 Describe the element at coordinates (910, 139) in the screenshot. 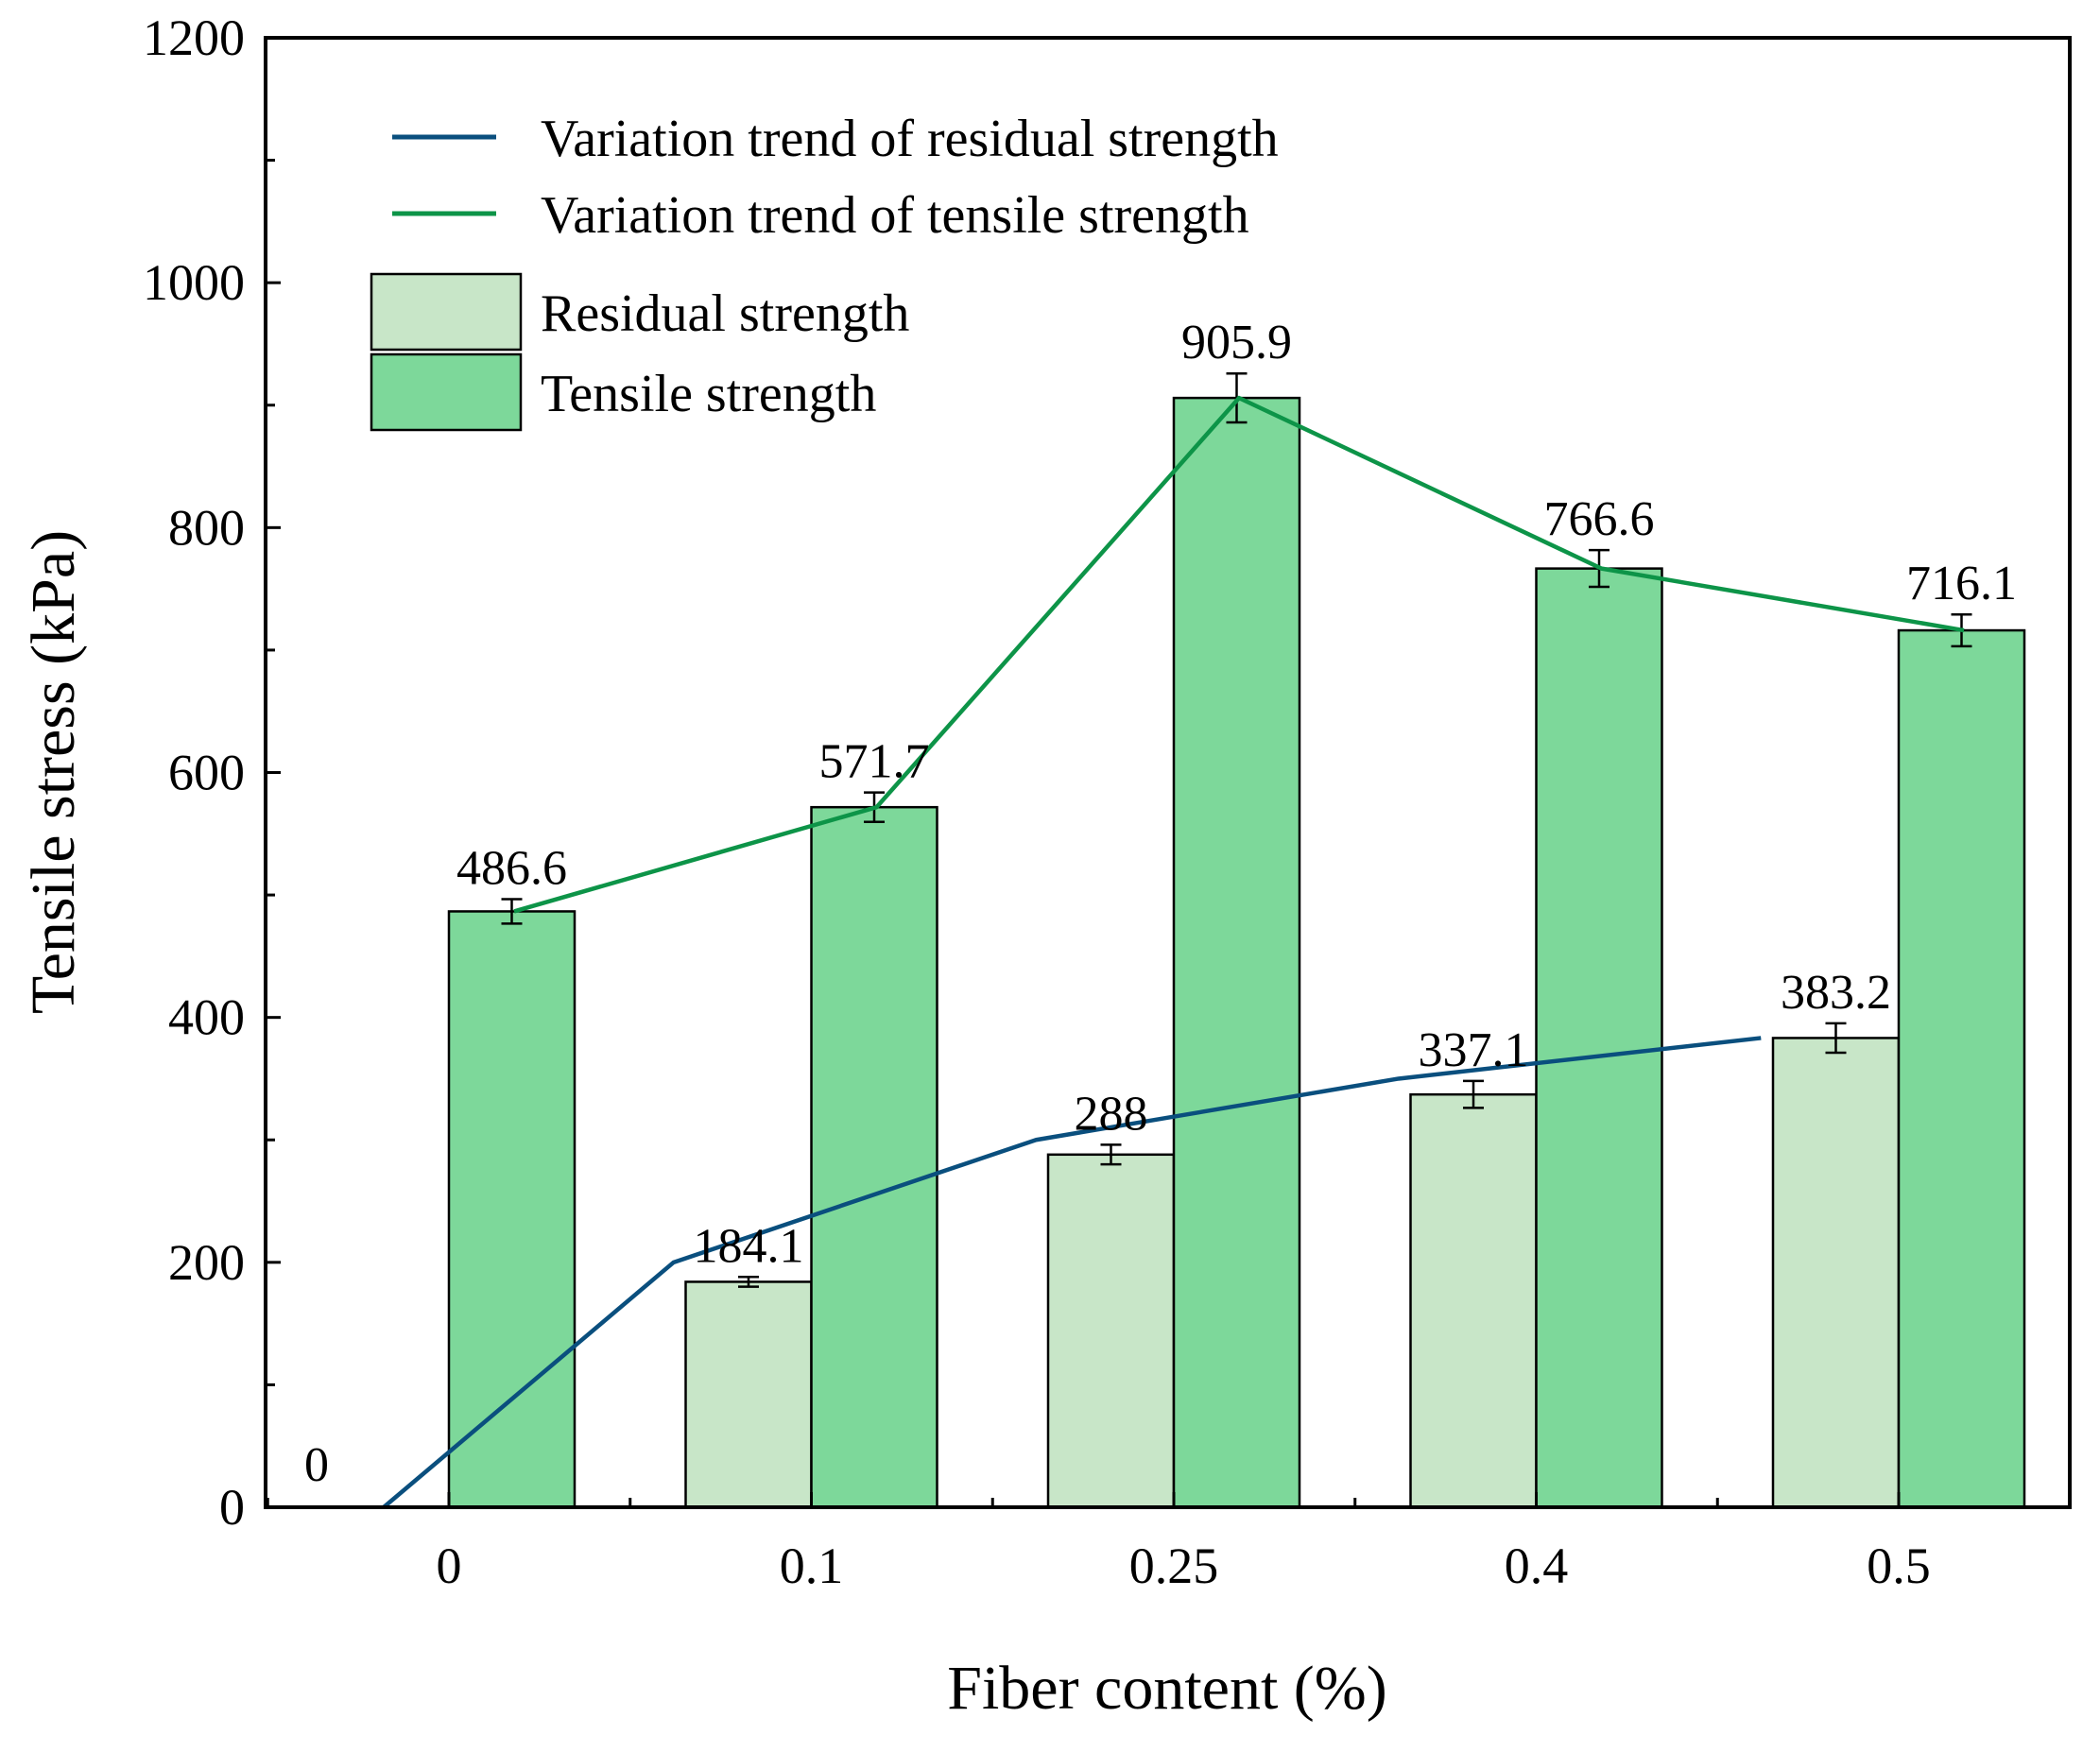

I see `legend-label-0: Variation trend of residual strength` at that location.